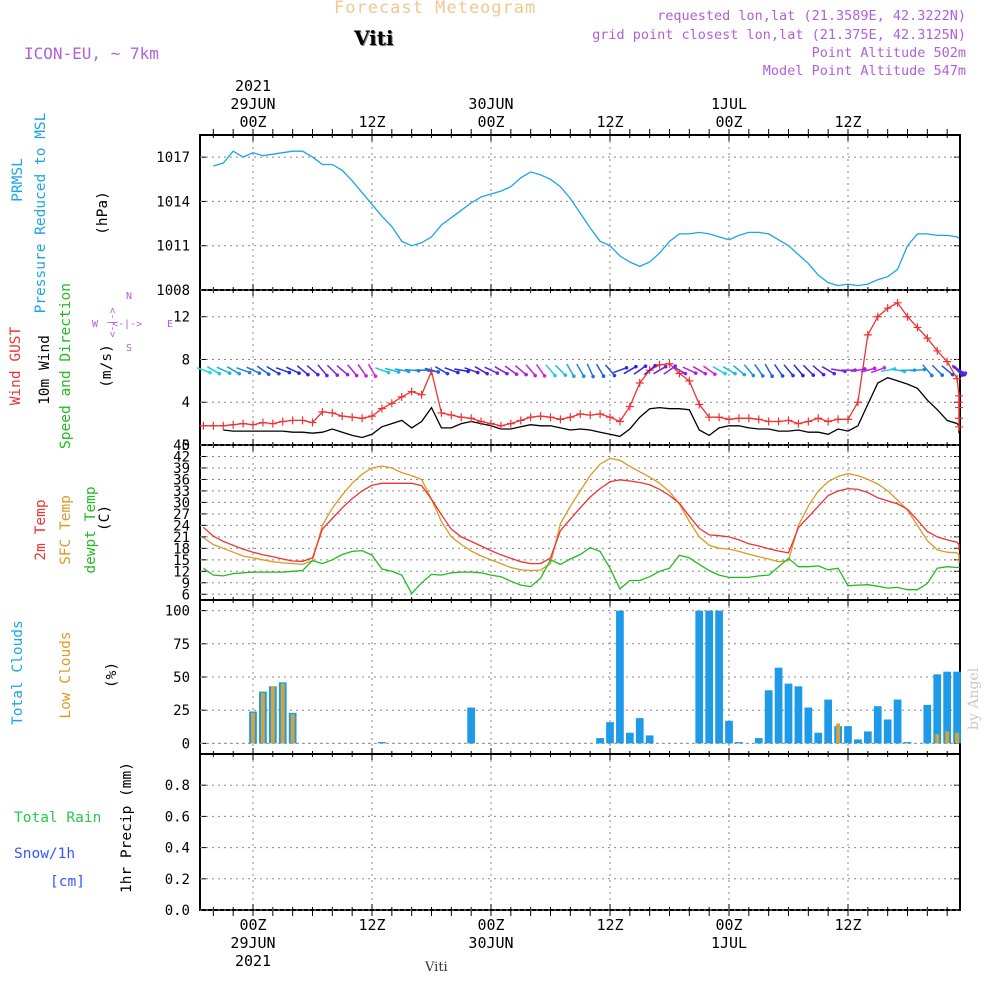  What do you see at coordinates (181, 492) in the screenshot?
I see `y-tick-label: 33` at bounding box center [181, 492].